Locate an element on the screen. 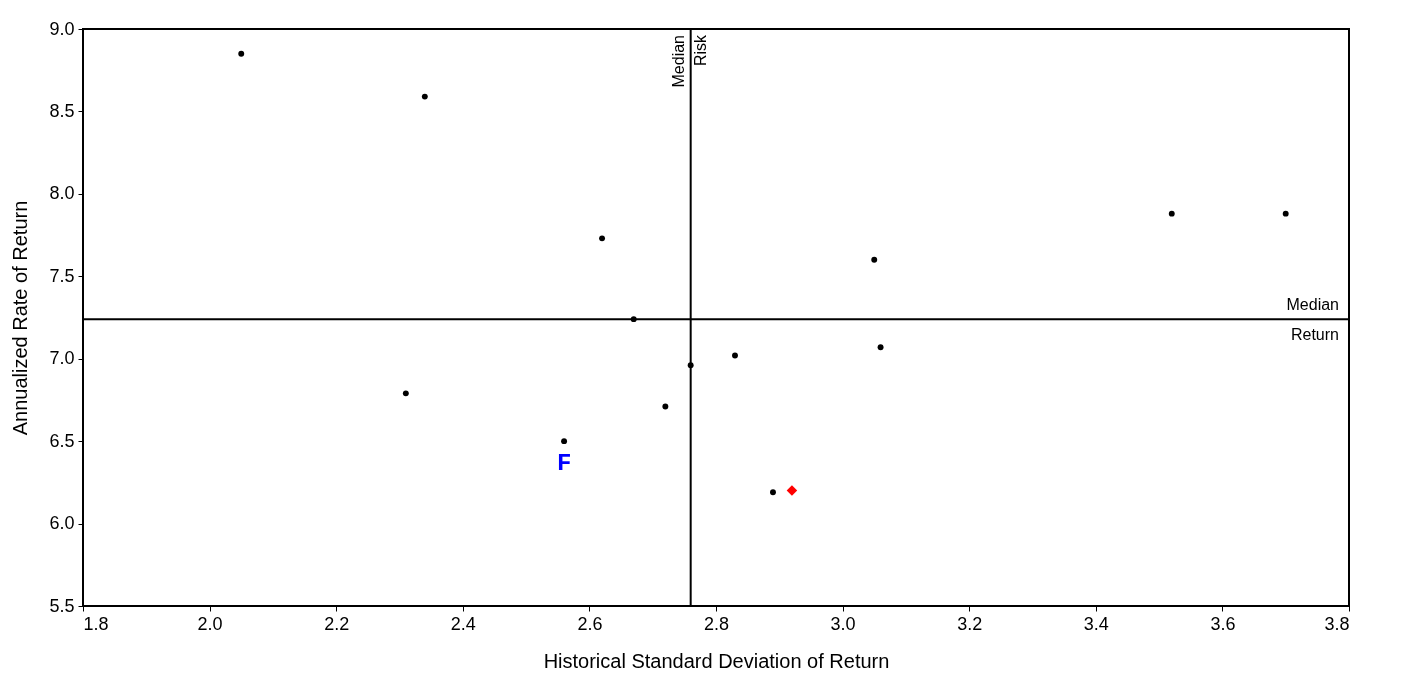 Image resolution: width=1405 pixels, height=687 pixels. y-tick-label: 7.5 is located at coordinates (62, 275).